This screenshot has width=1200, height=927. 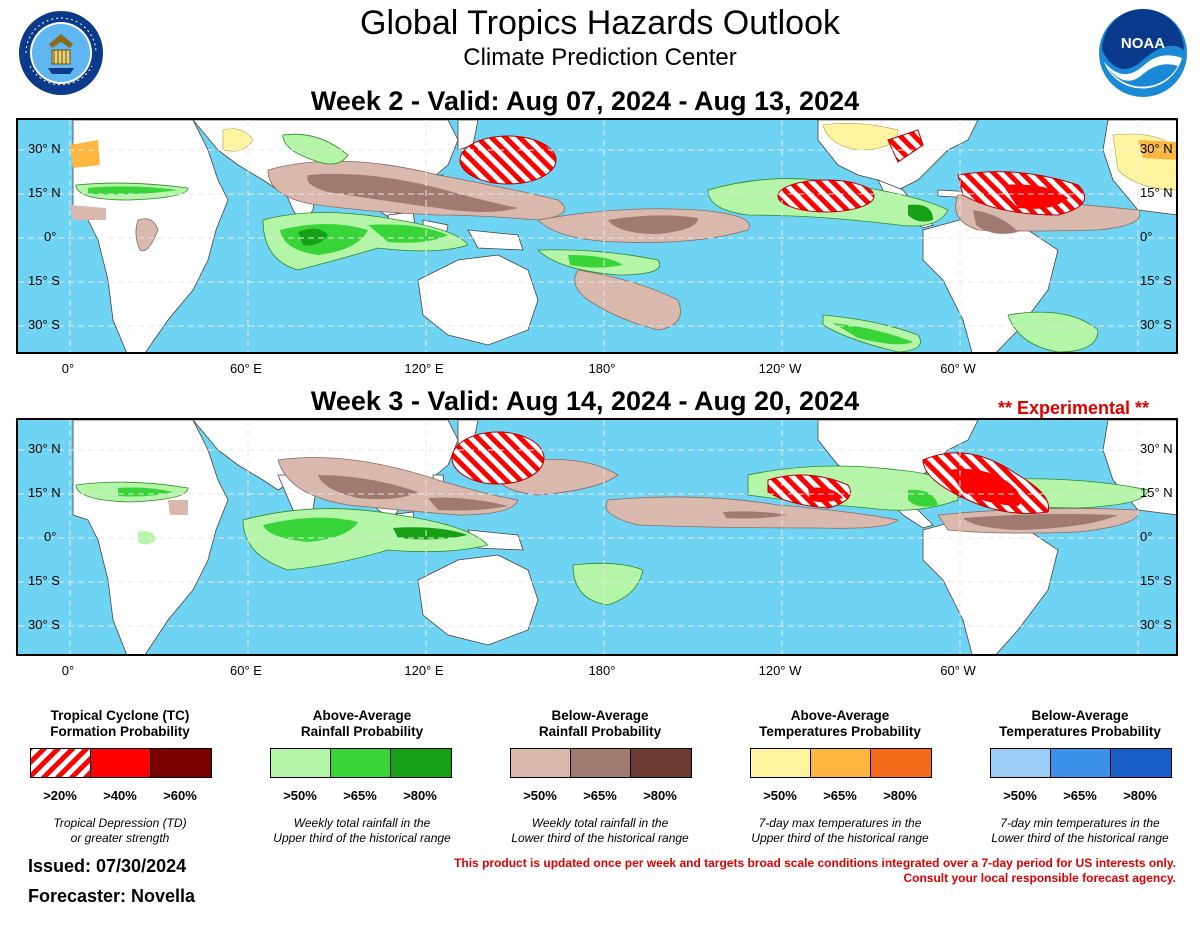 What do you see at coordinates (600, 823) in the screenshot?
I see `legend-below-rain-note-line1: Weekly total rainfall in the` at bounding box center [600, 823].